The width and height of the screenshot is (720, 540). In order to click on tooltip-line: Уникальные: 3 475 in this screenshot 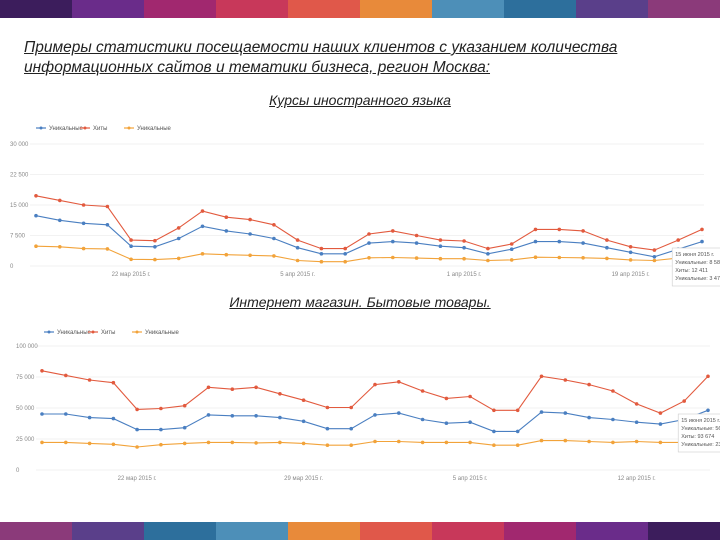, I will do `click(697, 279)`.